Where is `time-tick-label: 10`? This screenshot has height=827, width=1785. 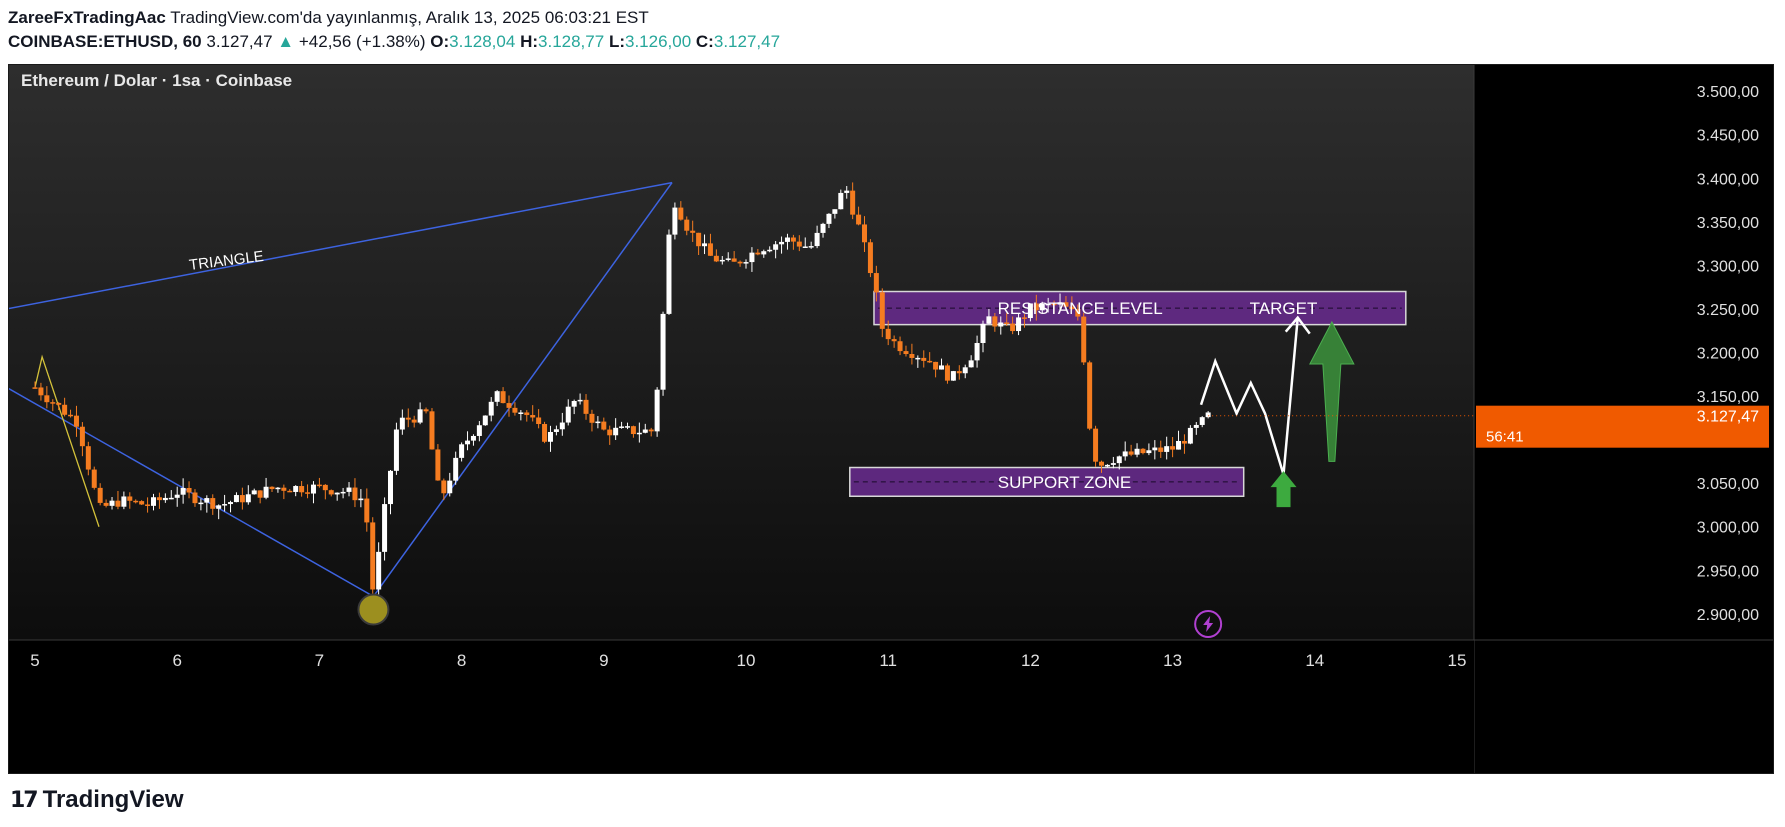 time-tick-label: 10 is located at coordinates (746, 660).